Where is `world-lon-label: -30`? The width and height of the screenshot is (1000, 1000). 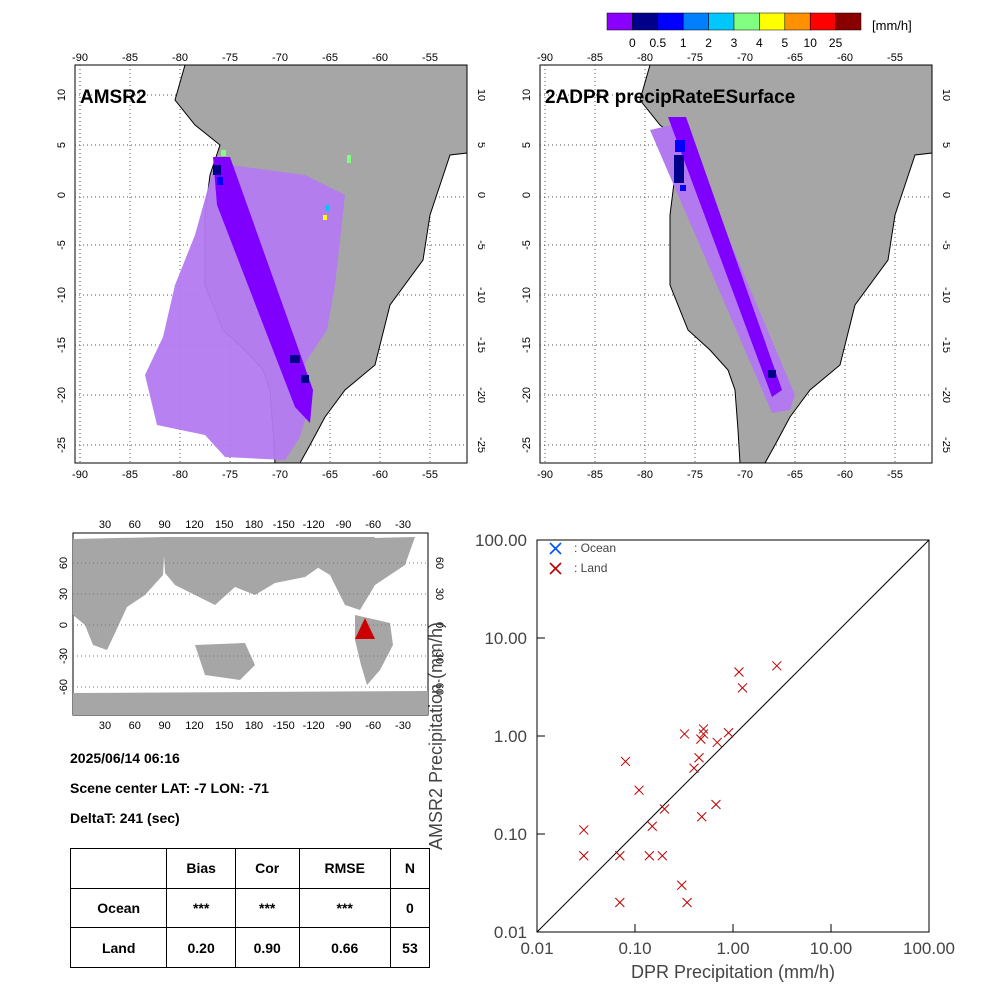
world-lon-label: -30 is located at coordinates (403, 726).